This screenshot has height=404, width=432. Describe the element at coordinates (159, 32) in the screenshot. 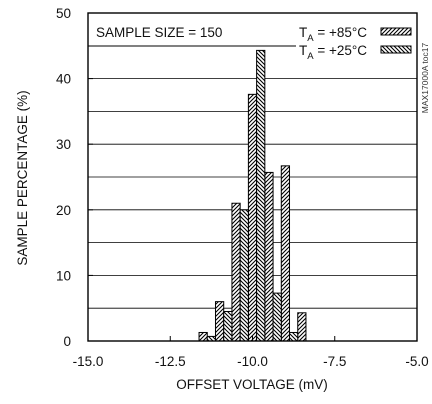

I see `sample-size-annotation: SAMPLE SIZE = 150` at that location.